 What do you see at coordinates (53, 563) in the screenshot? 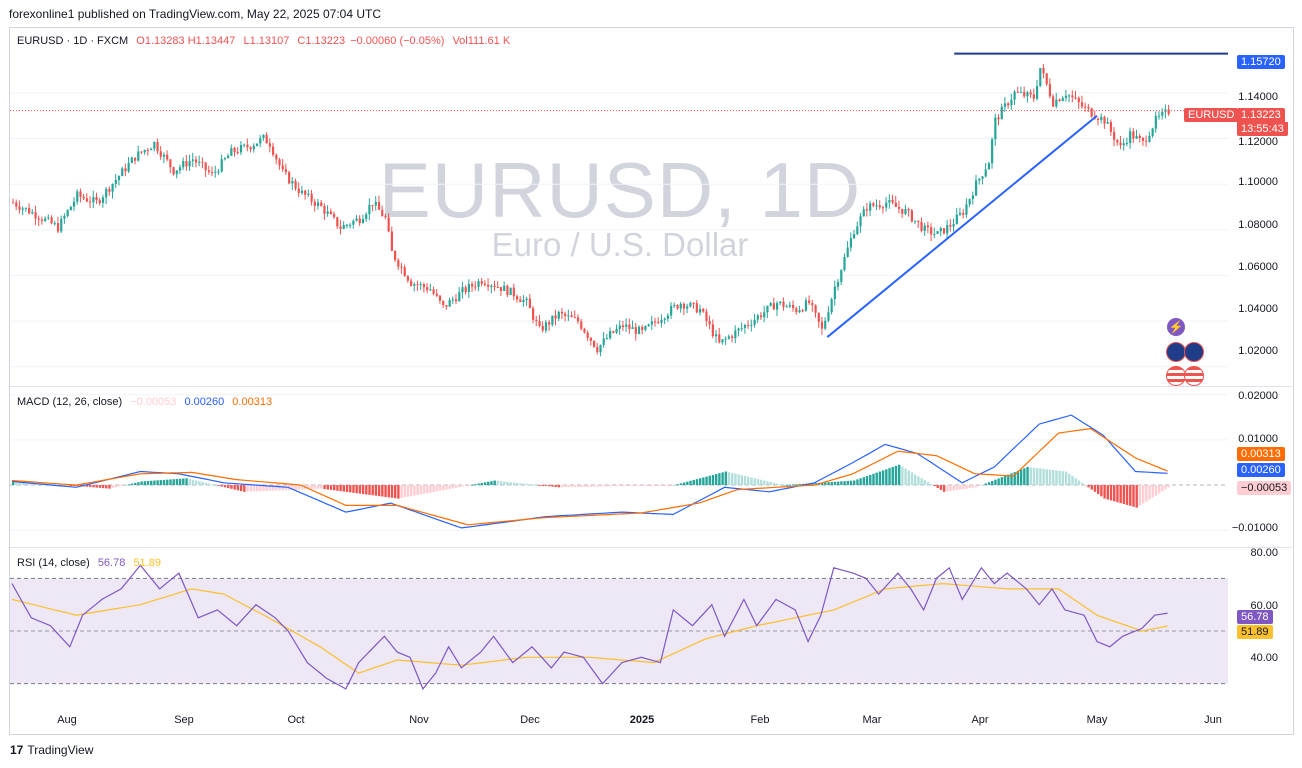
I see `rsi-label: RSI (14, close)` at bounding box center [53, 563].